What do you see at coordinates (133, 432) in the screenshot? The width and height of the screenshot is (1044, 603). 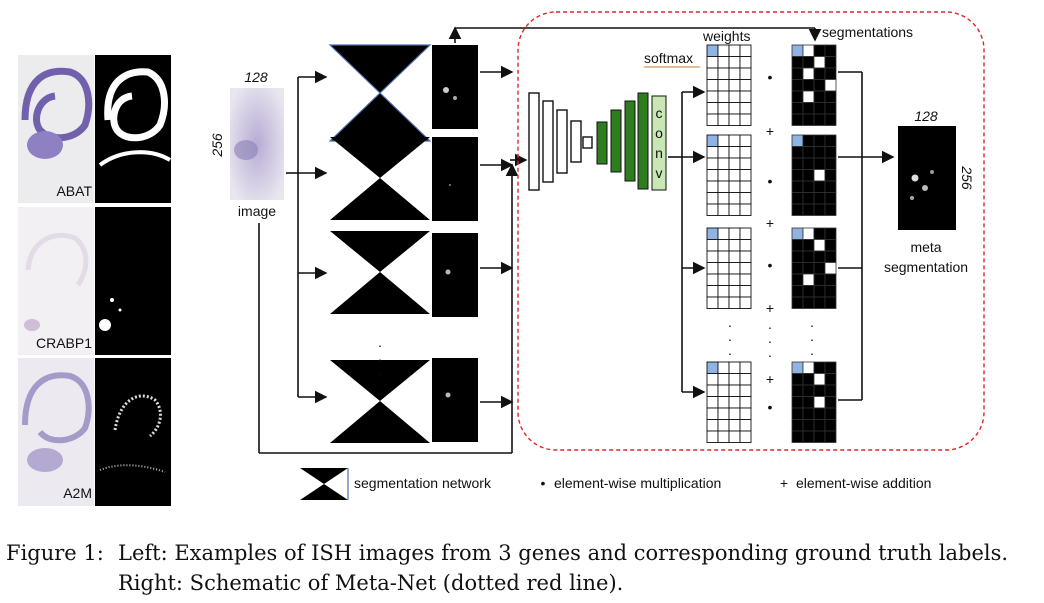 I see `label-mask` at bounding box center [133, 432].